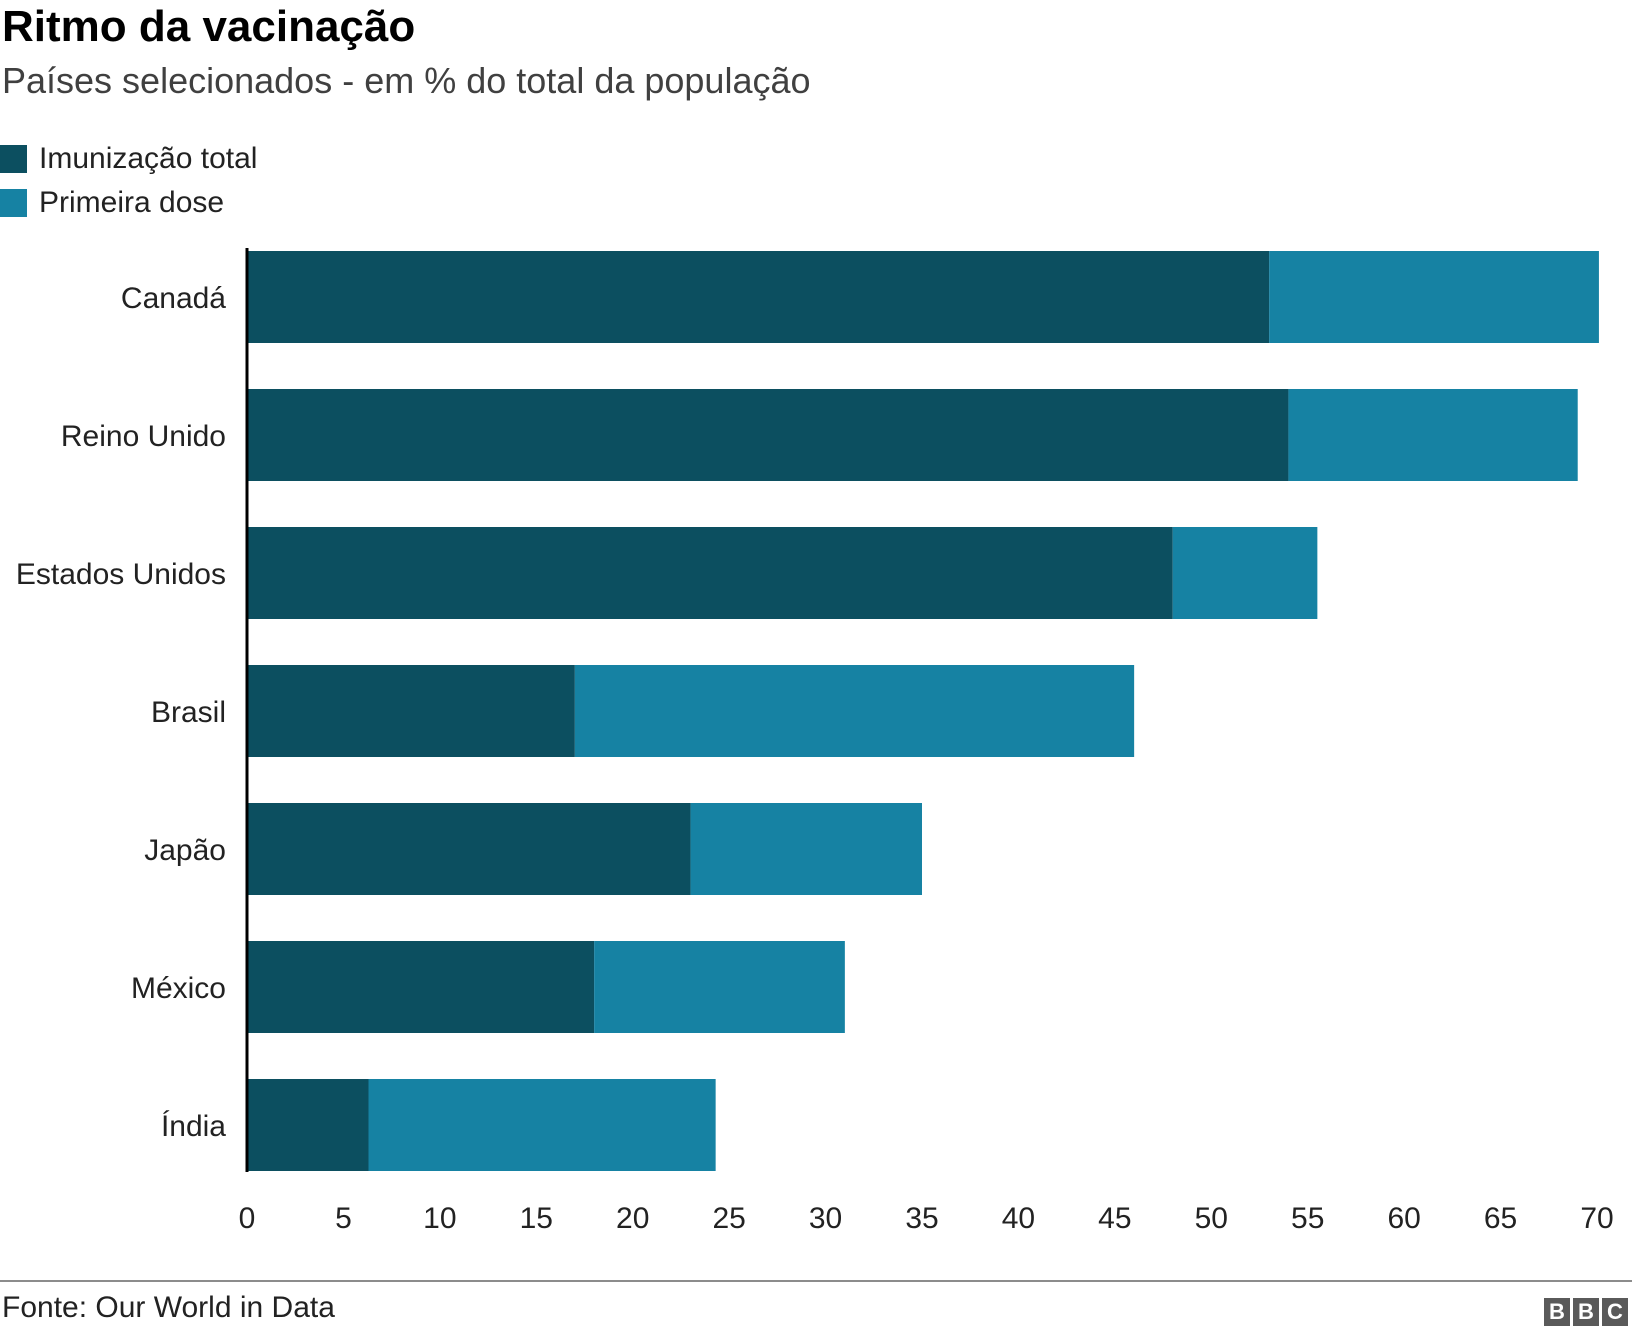  I want to click on legend-label-imunizacao-total: Imunização total, so click(148, 158).